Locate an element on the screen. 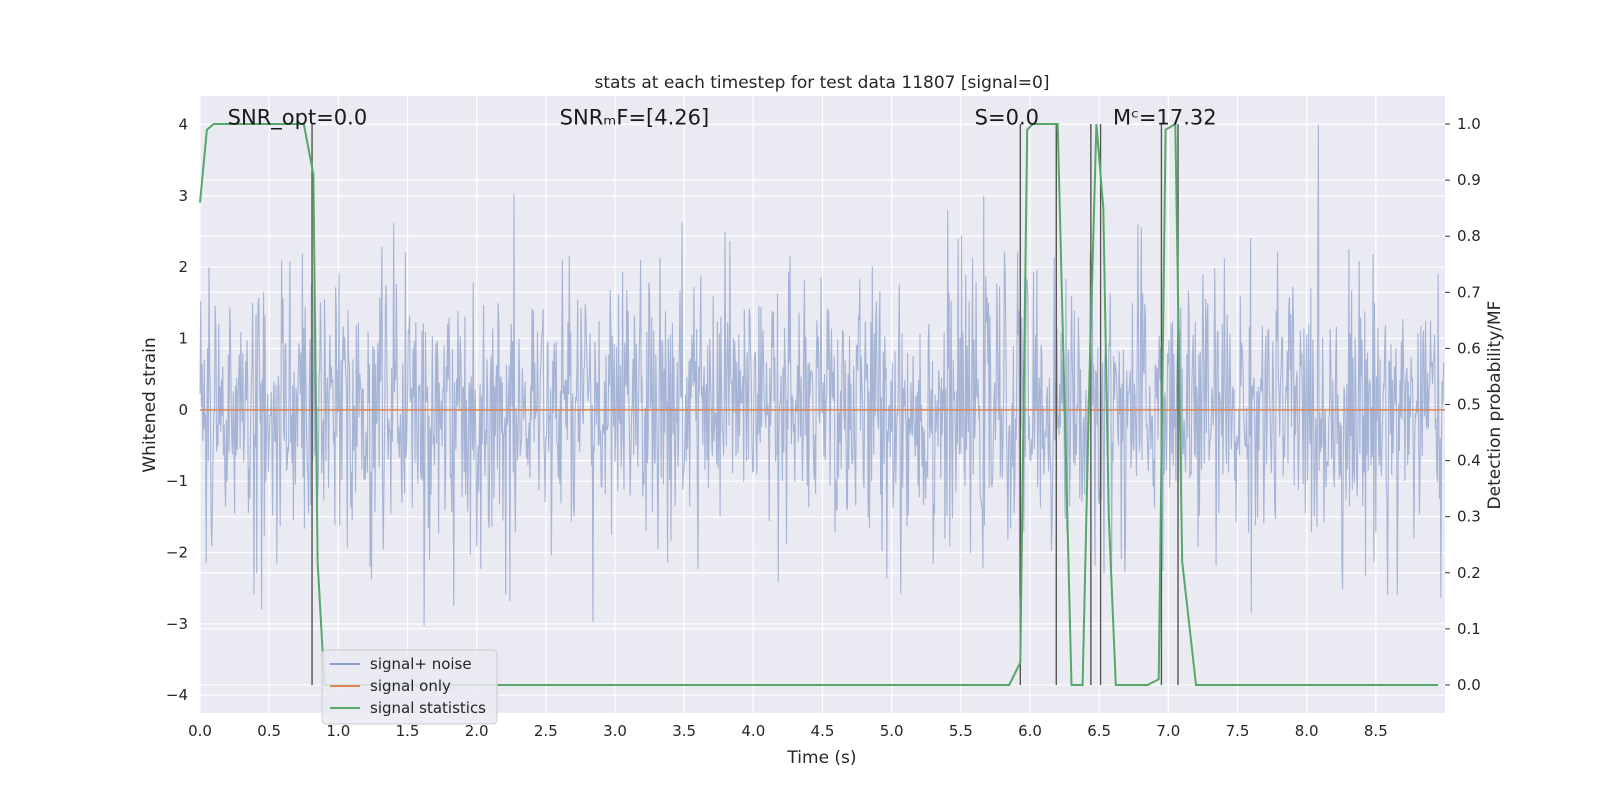  x-tick-label: 1.0 is located at coordinates (338, 731).